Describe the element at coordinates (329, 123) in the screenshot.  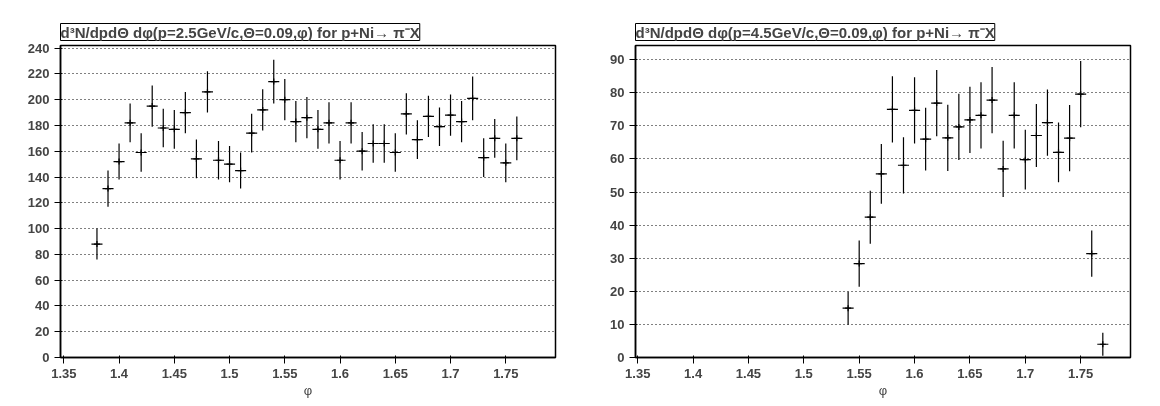
I see `point` at that location.